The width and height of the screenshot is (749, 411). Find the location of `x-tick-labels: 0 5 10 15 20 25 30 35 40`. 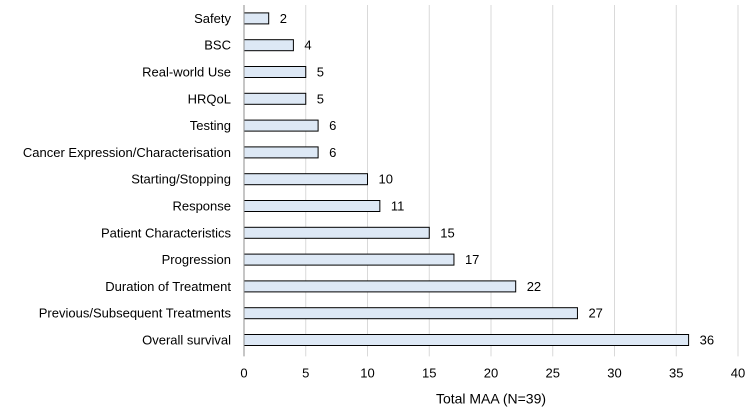

x-tick-labels: 0 5 10 15 20 25 30 35 40 is located at coordinates (492, 372).